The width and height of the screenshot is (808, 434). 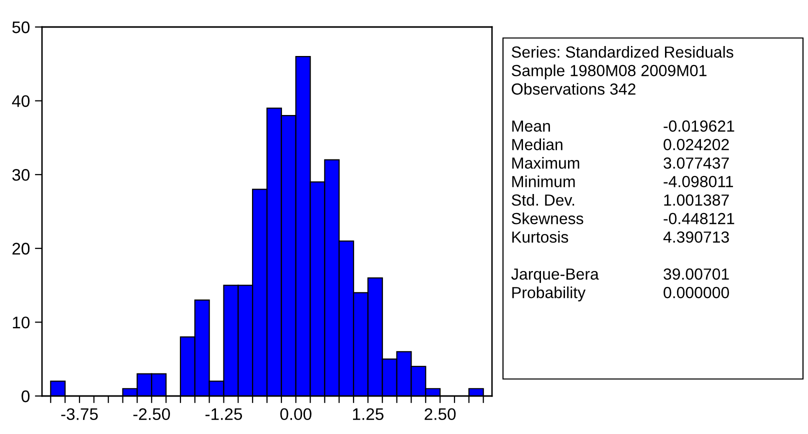 What do you see at coordinates (696, 237) in the screenshot?
I see `text: 4.390713` at bounding box center [696, 237].